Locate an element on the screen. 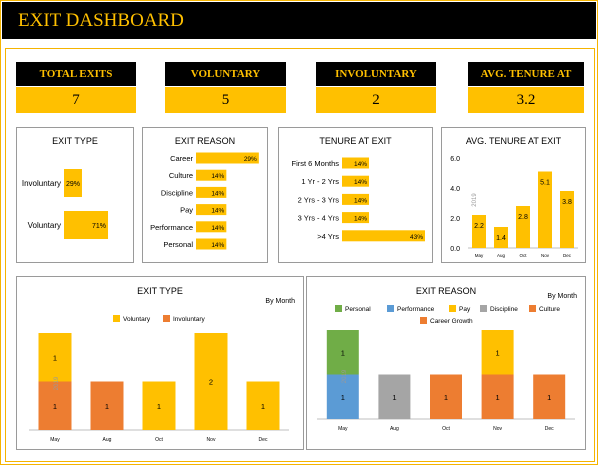 The width and height of the screenshot is (598, 465). exit-type-title: EXIT TYPE is located at coordinates (75, 141).